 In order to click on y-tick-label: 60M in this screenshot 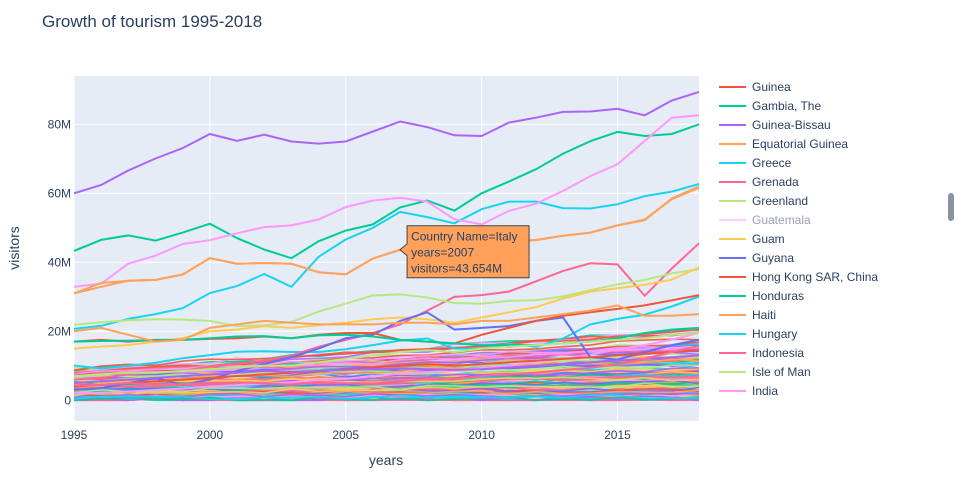, I will do `click(59, 193)`.